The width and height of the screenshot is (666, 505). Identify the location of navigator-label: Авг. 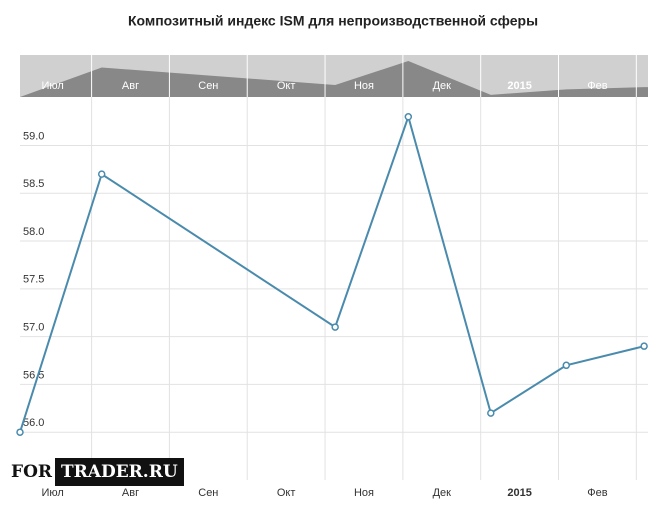
(130, 86).